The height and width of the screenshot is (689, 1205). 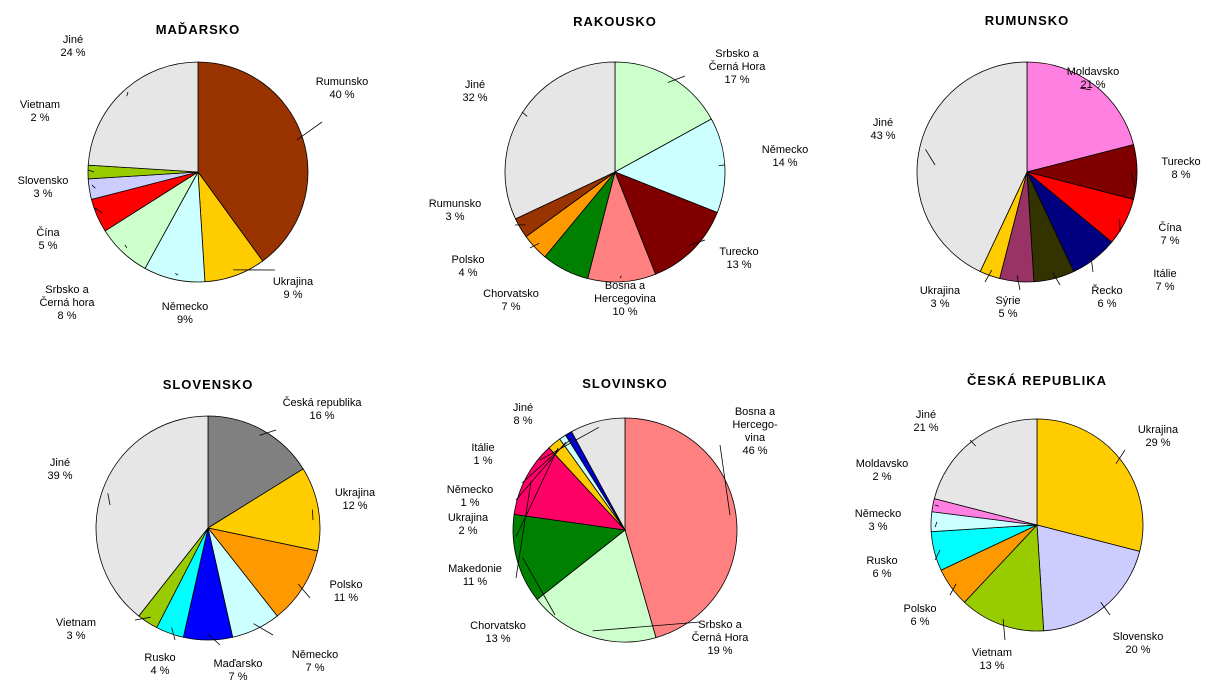 What do you see at coordinates (293, 295) in the screenshot?
I see `slice-label-line: 9 %` at bounding box center [293, 295].